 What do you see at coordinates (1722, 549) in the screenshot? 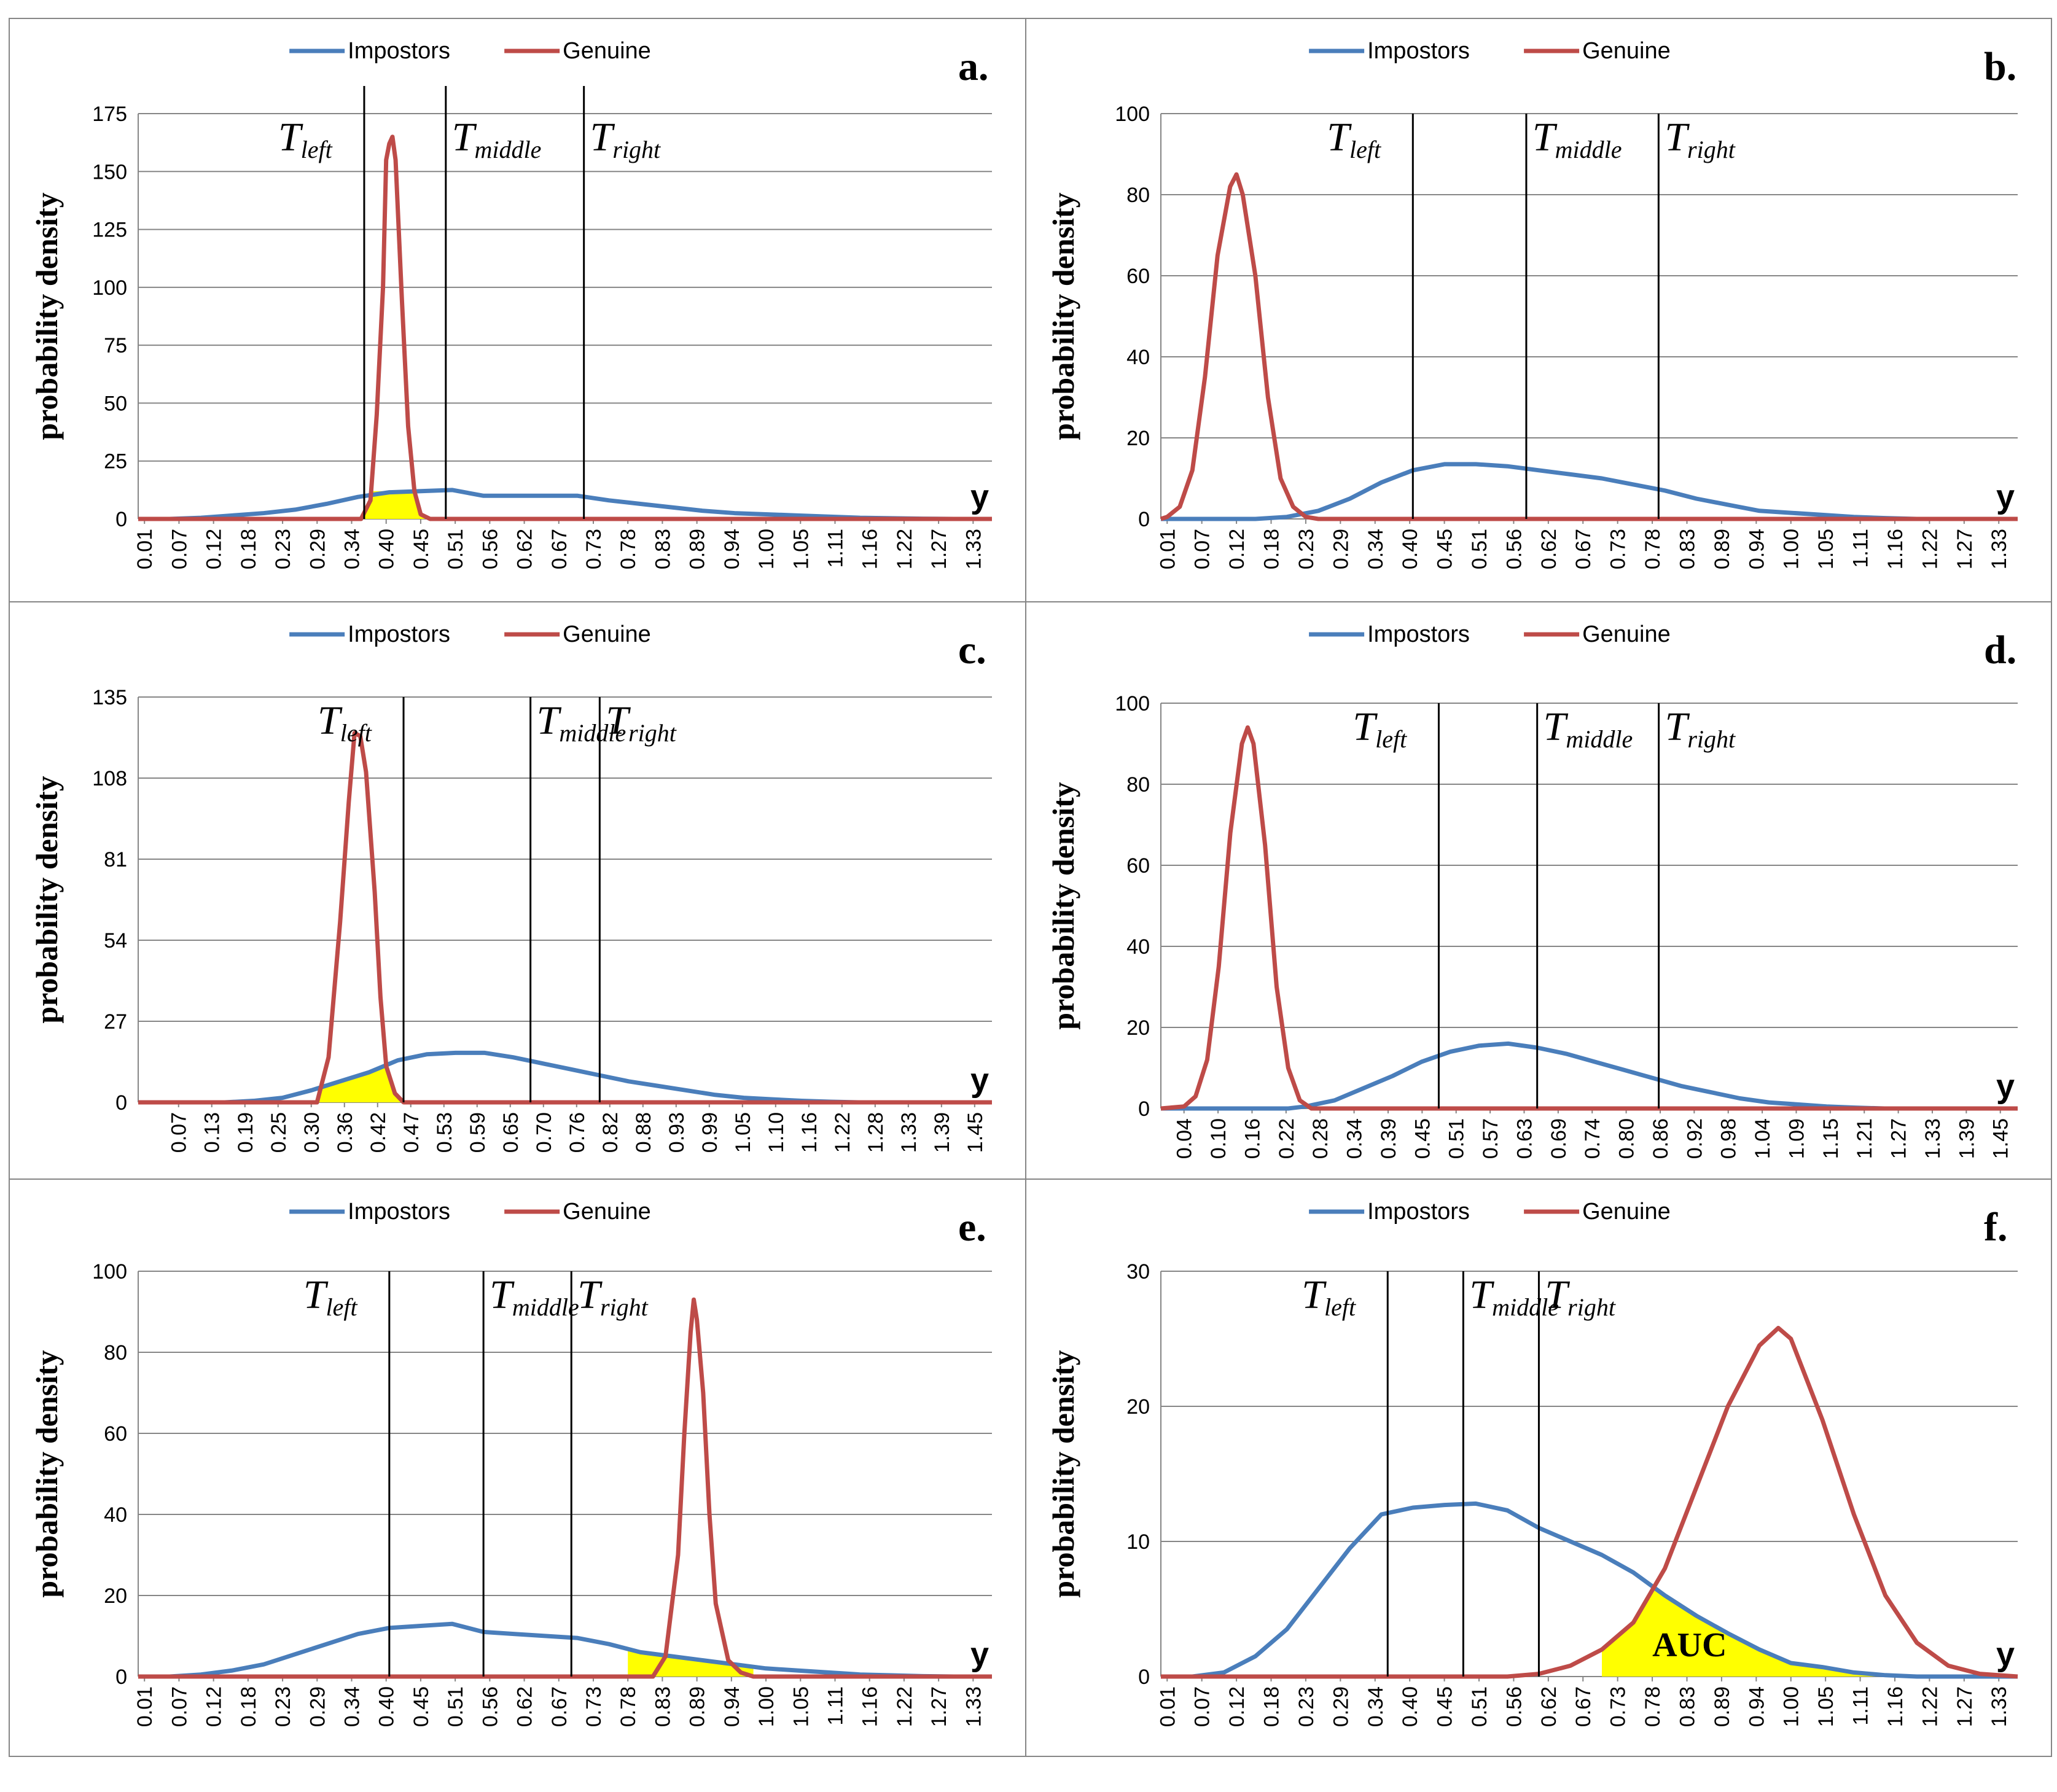
I see `x-tick-label: 0.89` at bounding box center [1722, 549].